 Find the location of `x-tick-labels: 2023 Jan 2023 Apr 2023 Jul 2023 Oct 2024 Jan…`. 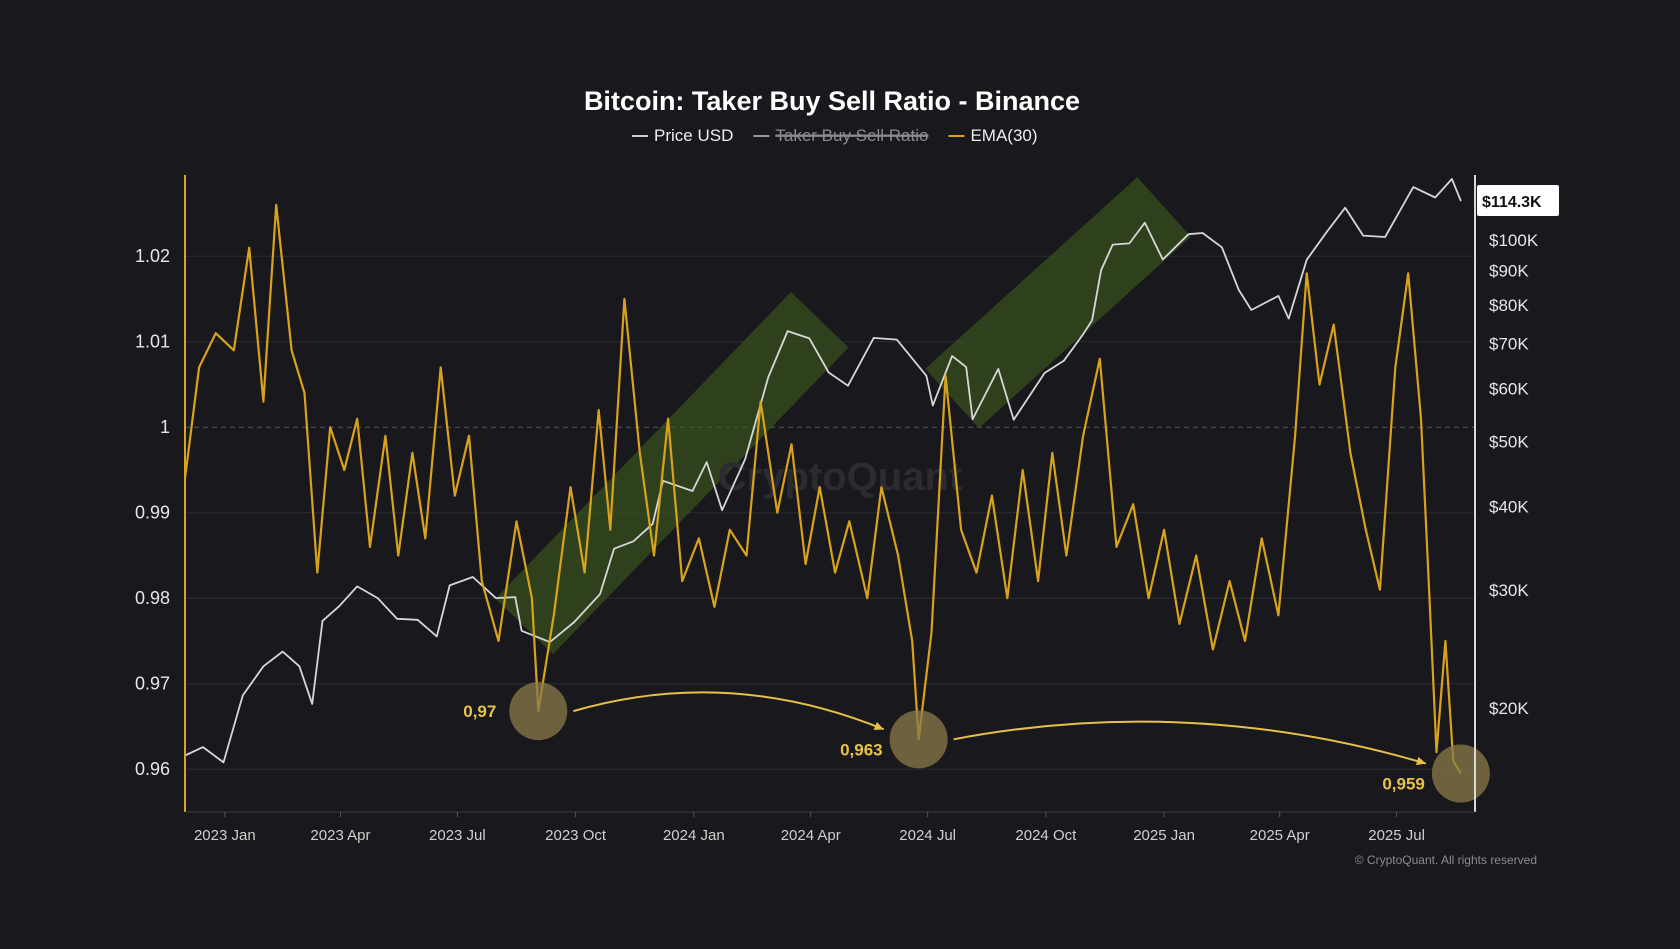

x-tick-labels: 2023 Jan 2023 Apr 2023 Jul 2023 Oct 2024 Jan… is located at coordinates (809, 828).